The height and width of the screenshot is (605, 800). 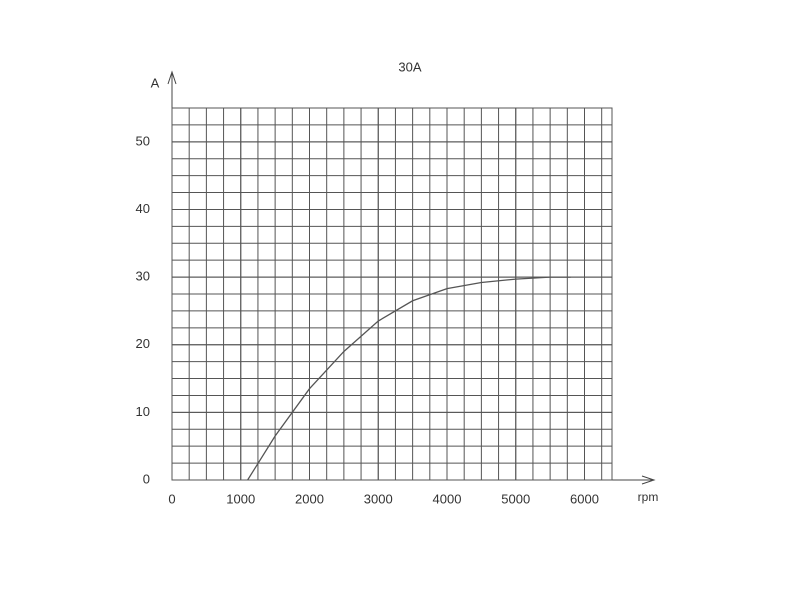 I want to click on y-tick-label: 10, so click(x=143, y=411).